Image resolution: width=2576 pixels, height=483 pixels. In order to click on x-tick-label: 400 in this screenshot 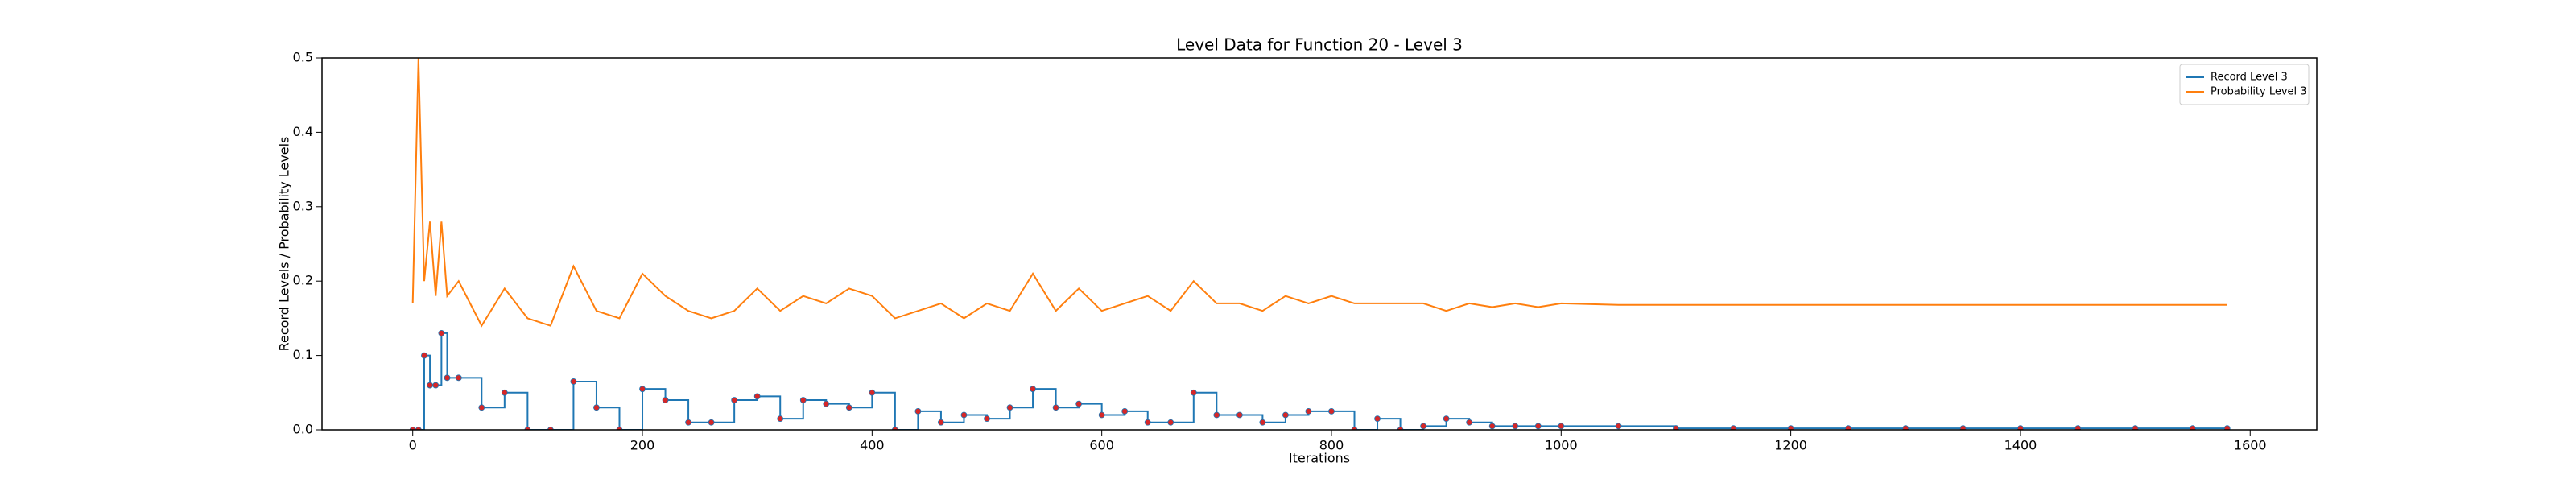, I will do `click(872, 445)`.